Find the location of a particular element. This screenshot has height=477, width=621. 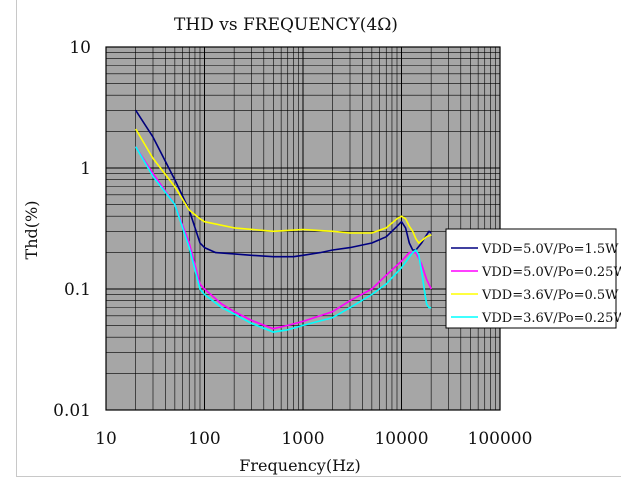

frame-left-line is located at coordinates (16, 238).